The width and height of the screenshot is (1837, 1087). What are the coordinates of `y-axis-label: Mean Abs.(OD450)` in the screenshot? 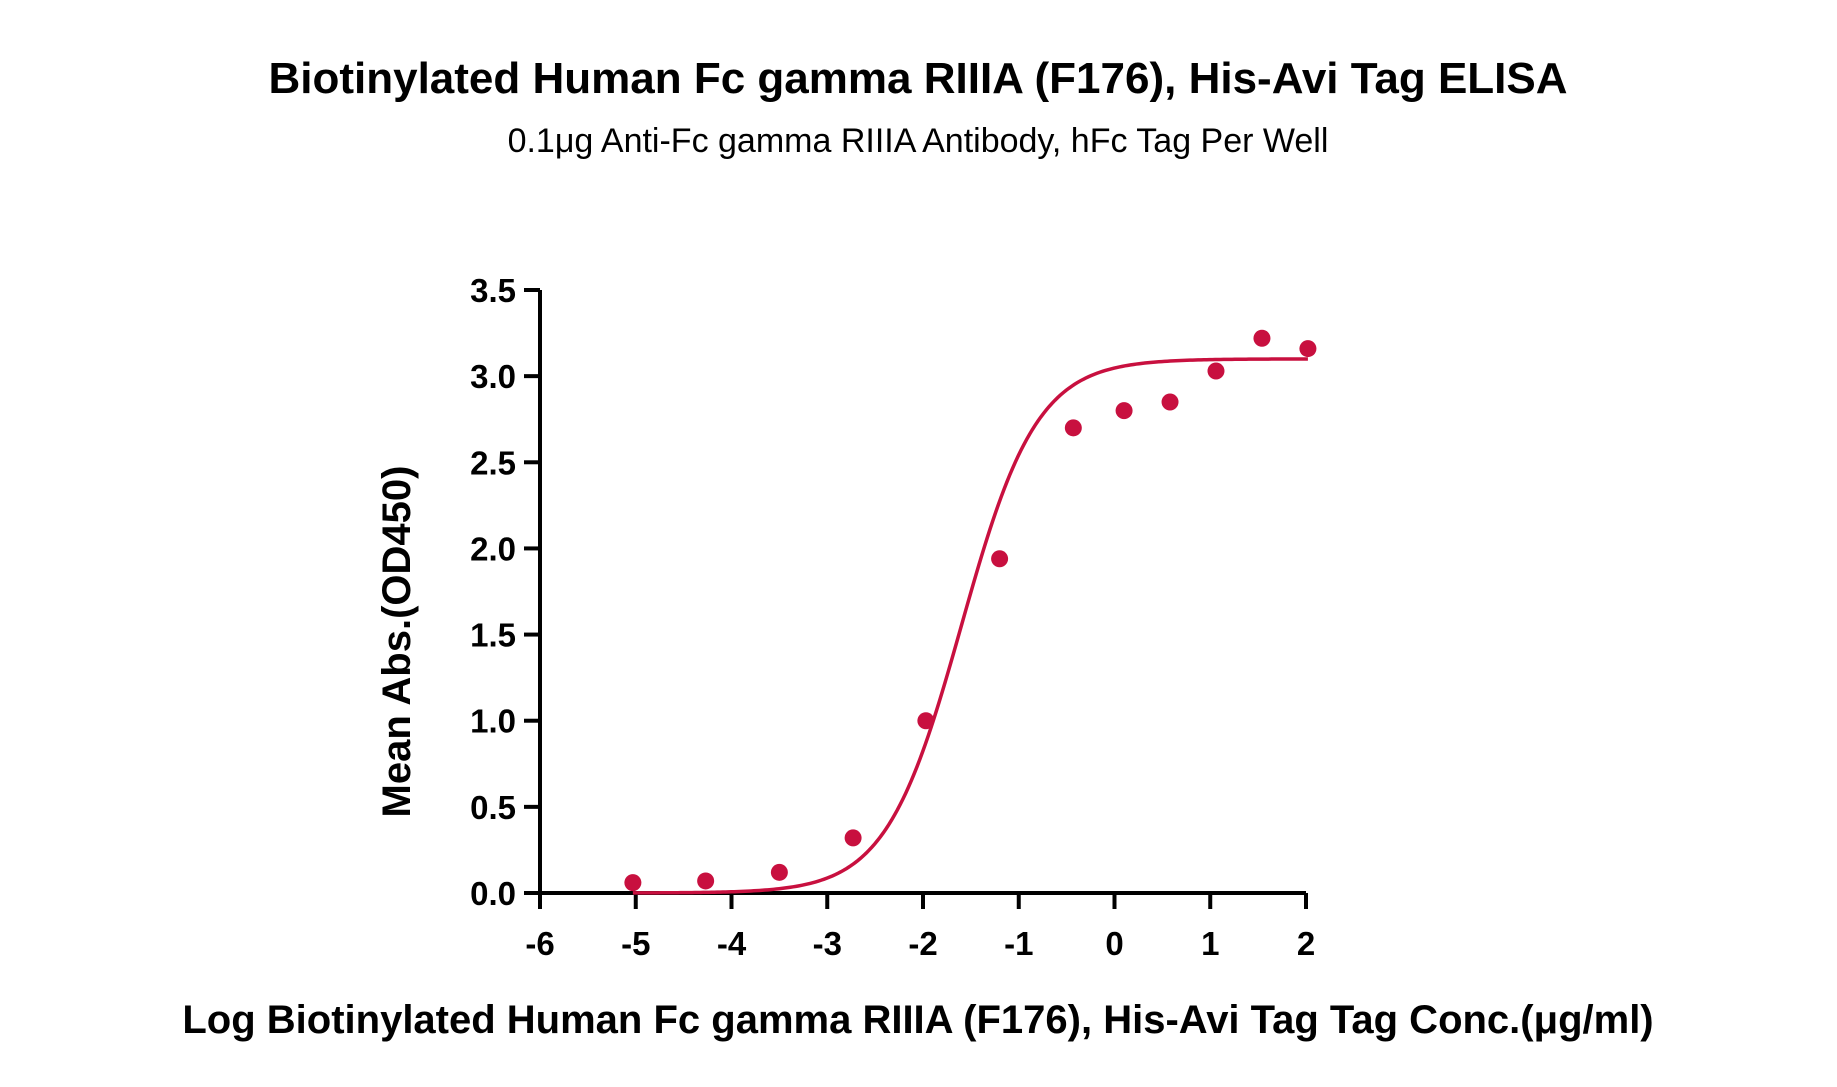 It's located at (397, 642).